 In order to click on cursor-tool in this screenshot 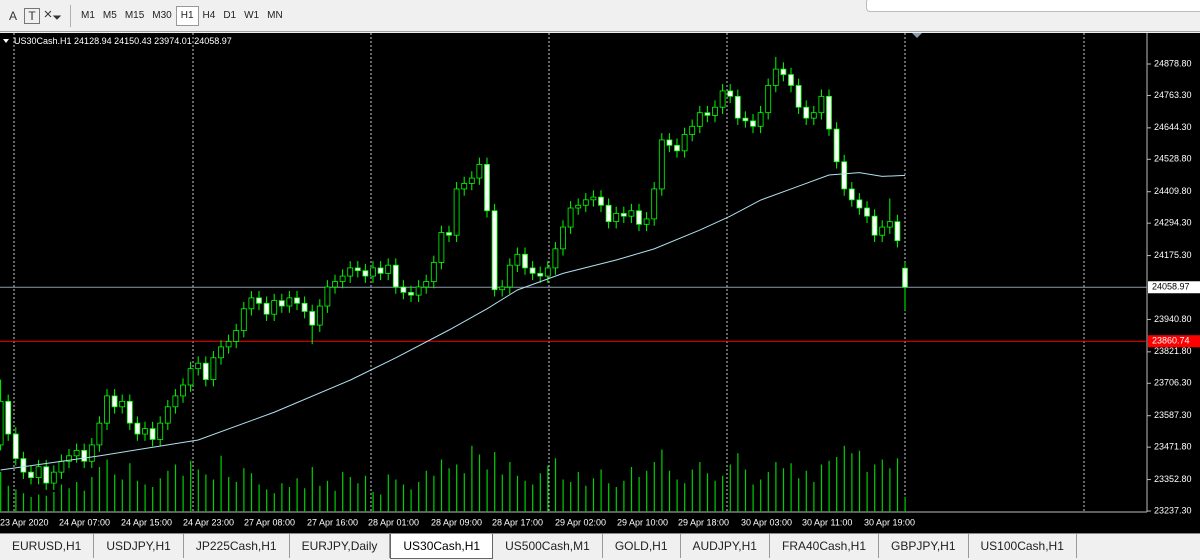, I will do `click(53, 16)`.